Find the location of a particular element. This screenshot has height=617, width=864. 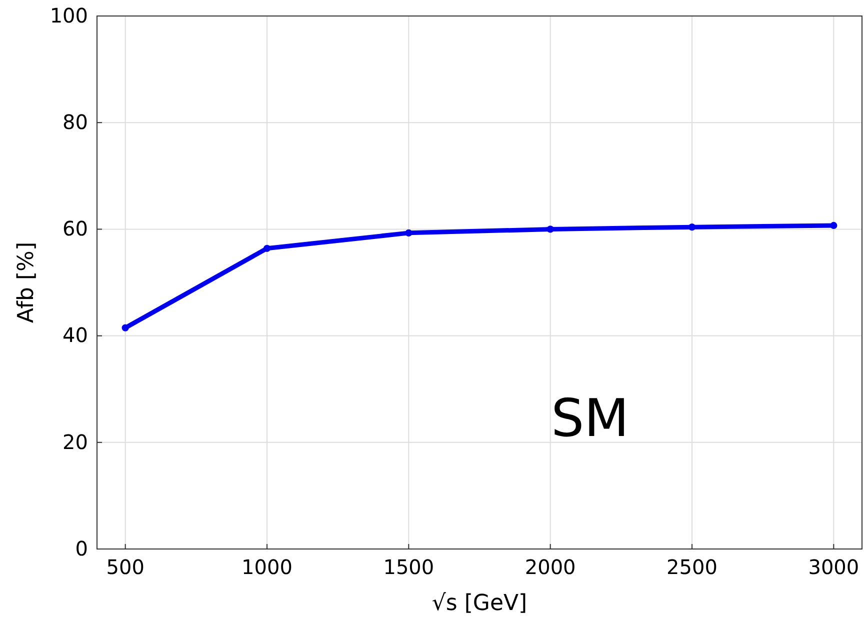

x-tick-label: 3000 is located at coordinates (834, 567).